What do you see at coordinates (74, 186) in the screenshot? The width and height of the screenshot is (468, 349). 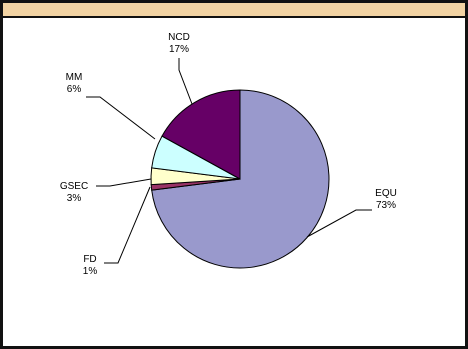 I see `slice-label-gsec: GSEC` at bounding box center [74, 186].